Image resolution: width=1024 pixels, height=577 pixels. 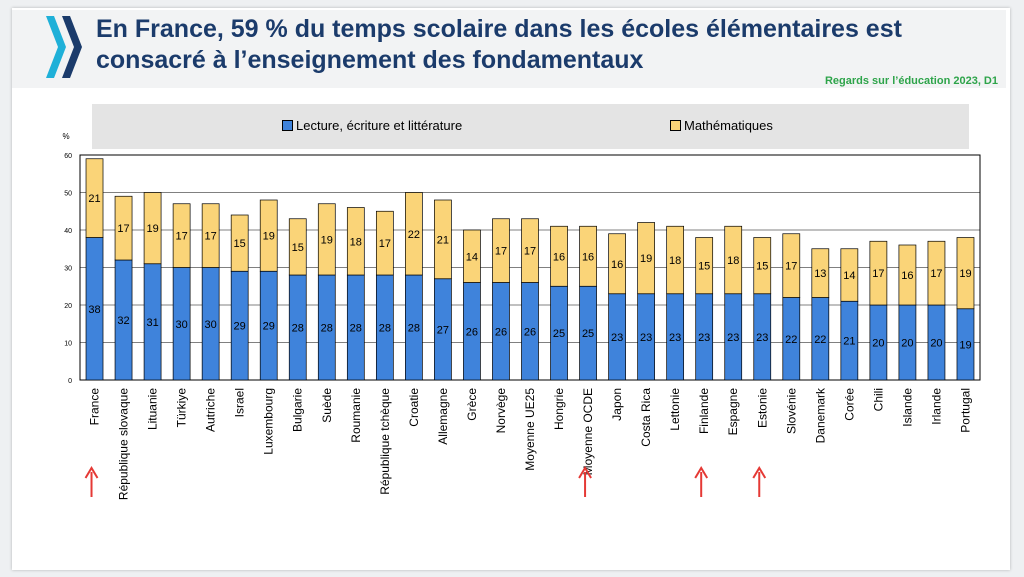 I want to click on category-label: Islande, so click(x=907, y=407).